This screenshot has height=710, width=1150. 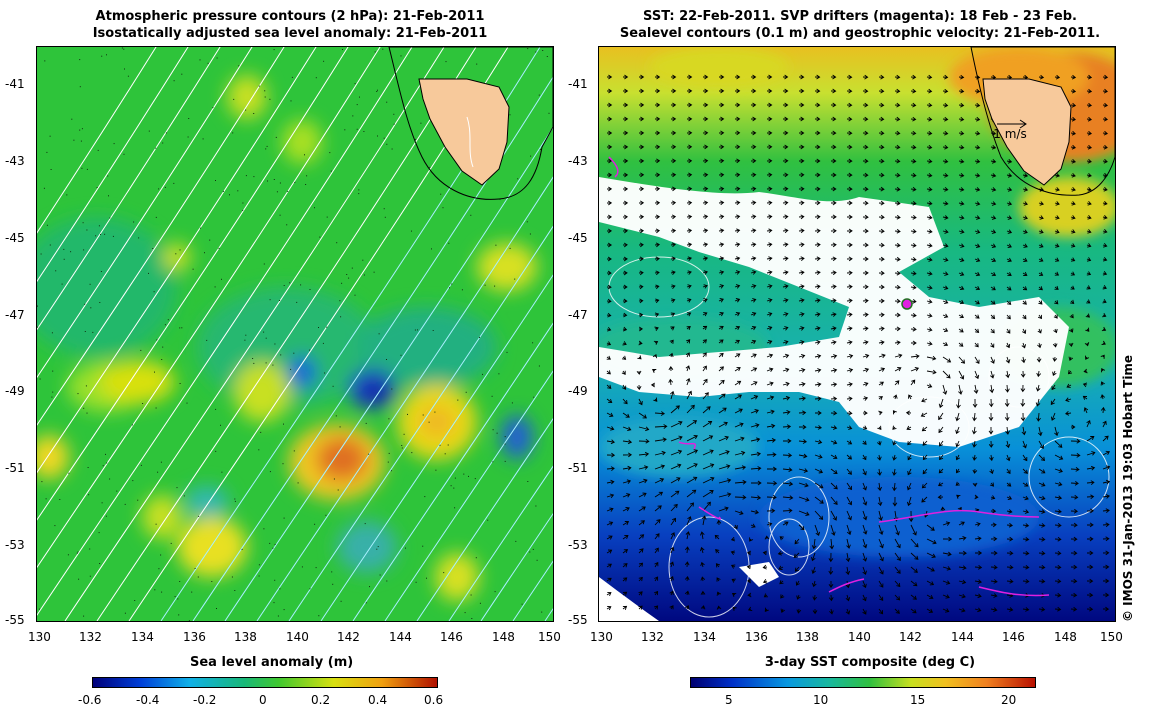 What do you see at coordinates (1019, 377) in the screenshot?
I see `sea-level-contour` at bounding box center [1019, 377].